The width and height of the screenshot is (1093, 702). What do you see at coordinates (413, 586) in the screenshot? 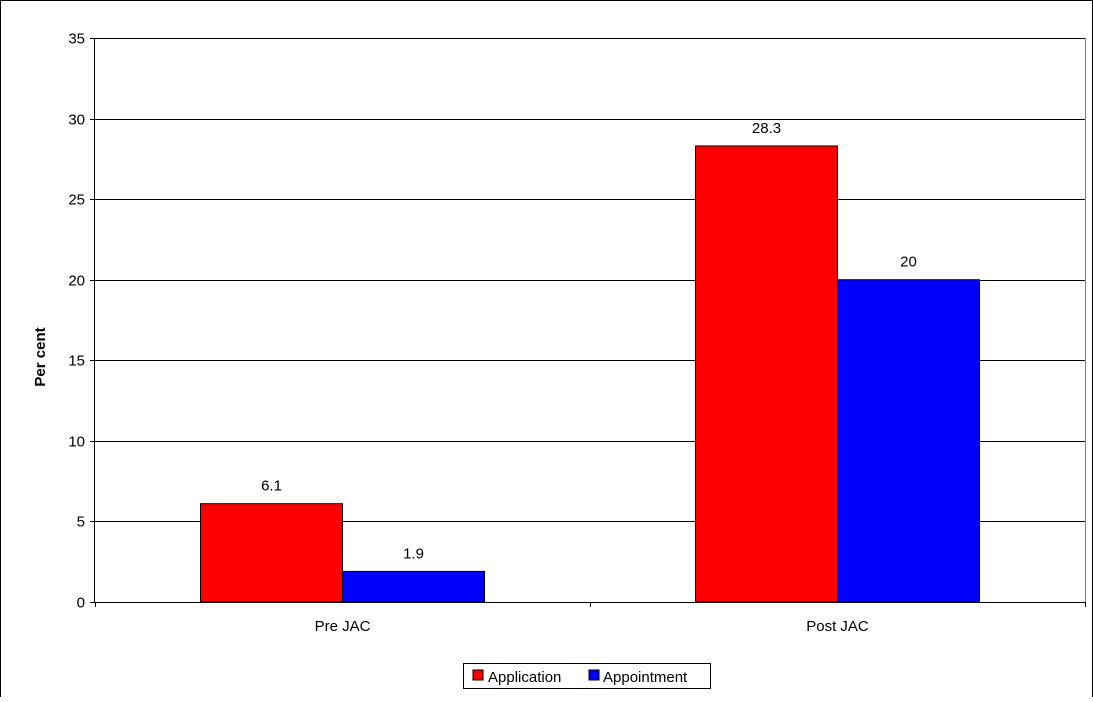
I see `bar-appointment-pre-jac` at bounding box center [413, 586].